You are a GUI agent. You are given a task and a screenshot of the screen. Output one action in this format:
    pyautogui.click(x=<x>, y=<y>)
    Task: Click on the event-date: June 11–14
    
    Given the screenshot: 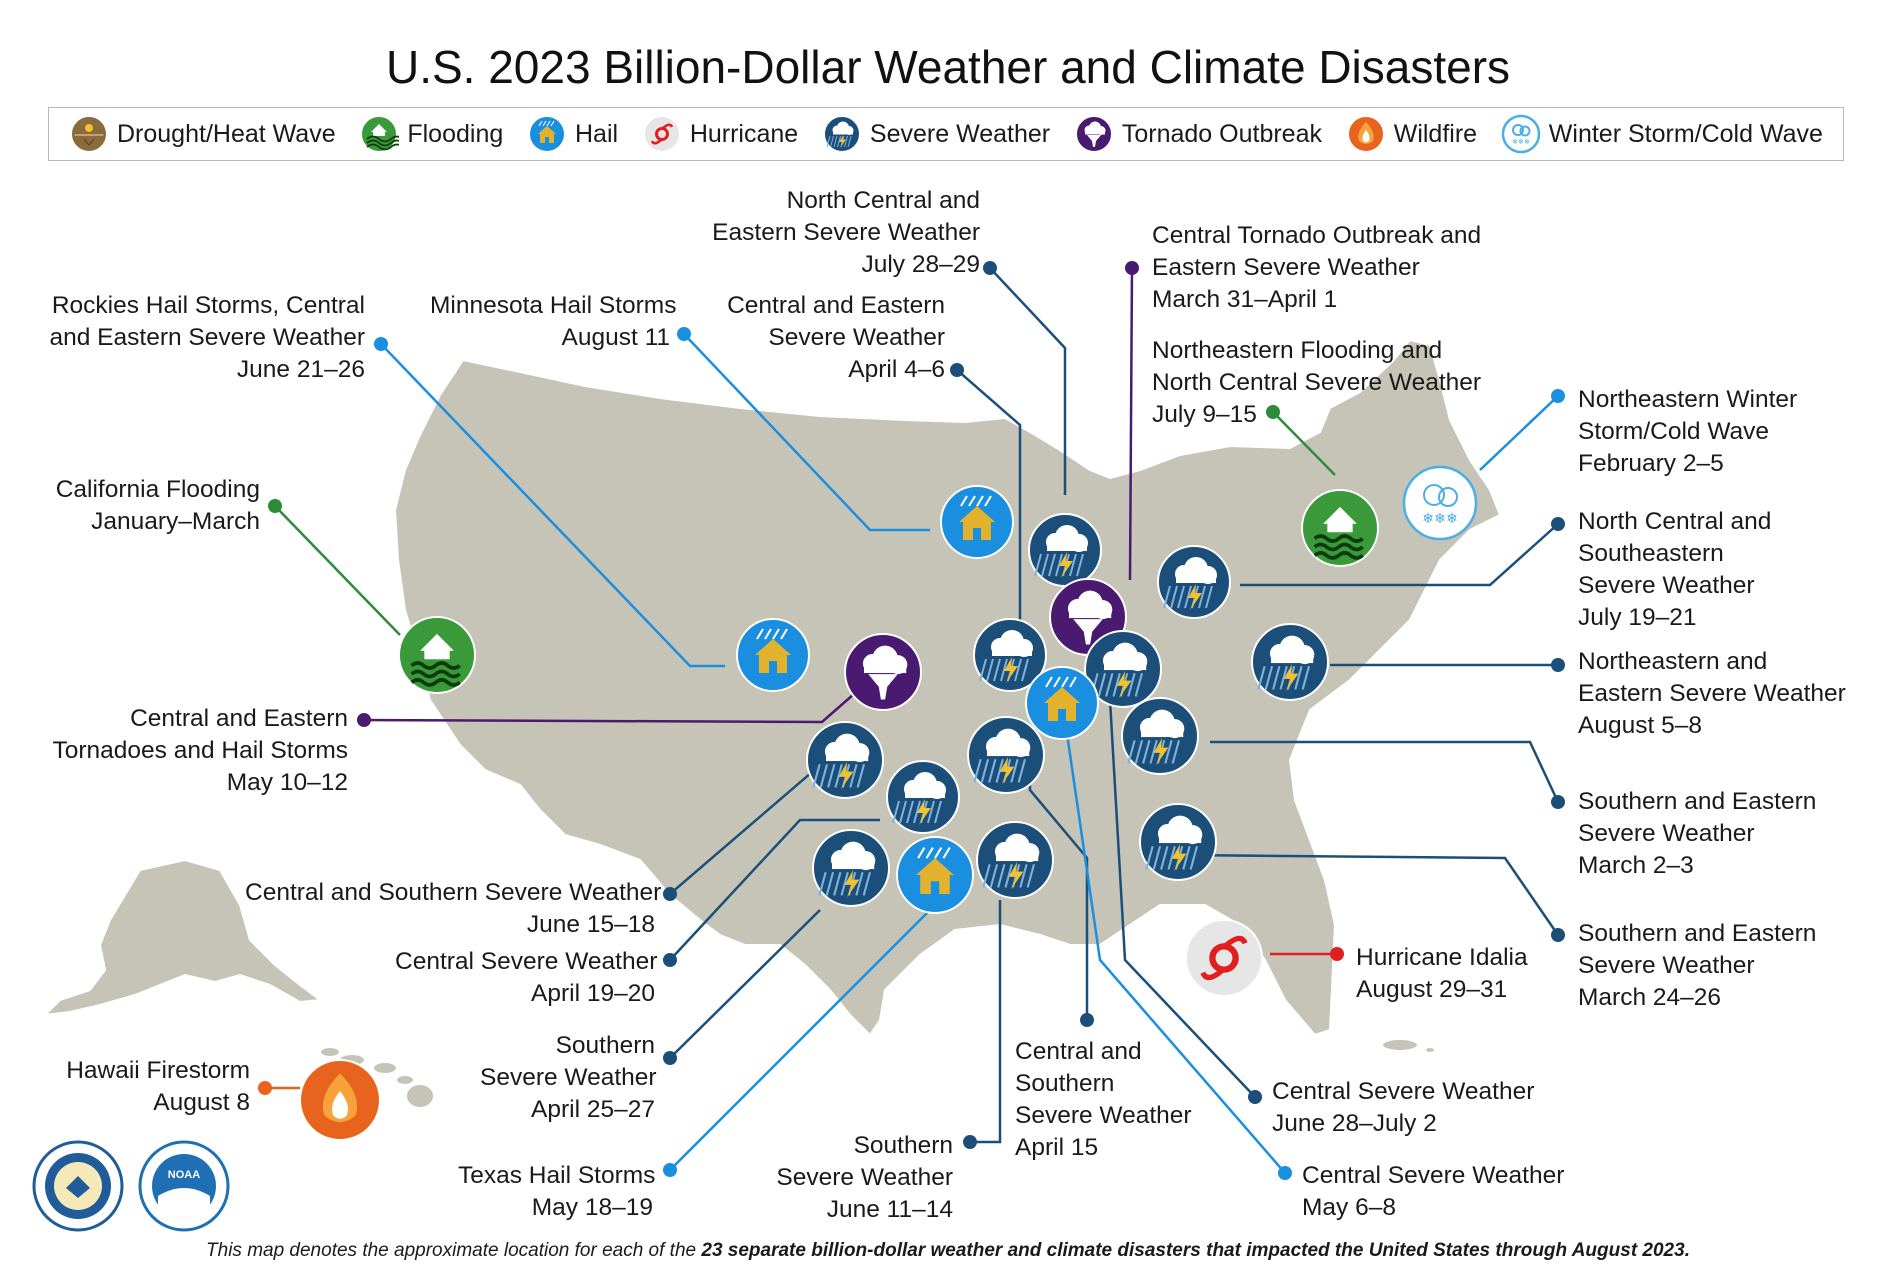 What is the action you would take?
    pyautogui.click(x=889, y=1209)
    